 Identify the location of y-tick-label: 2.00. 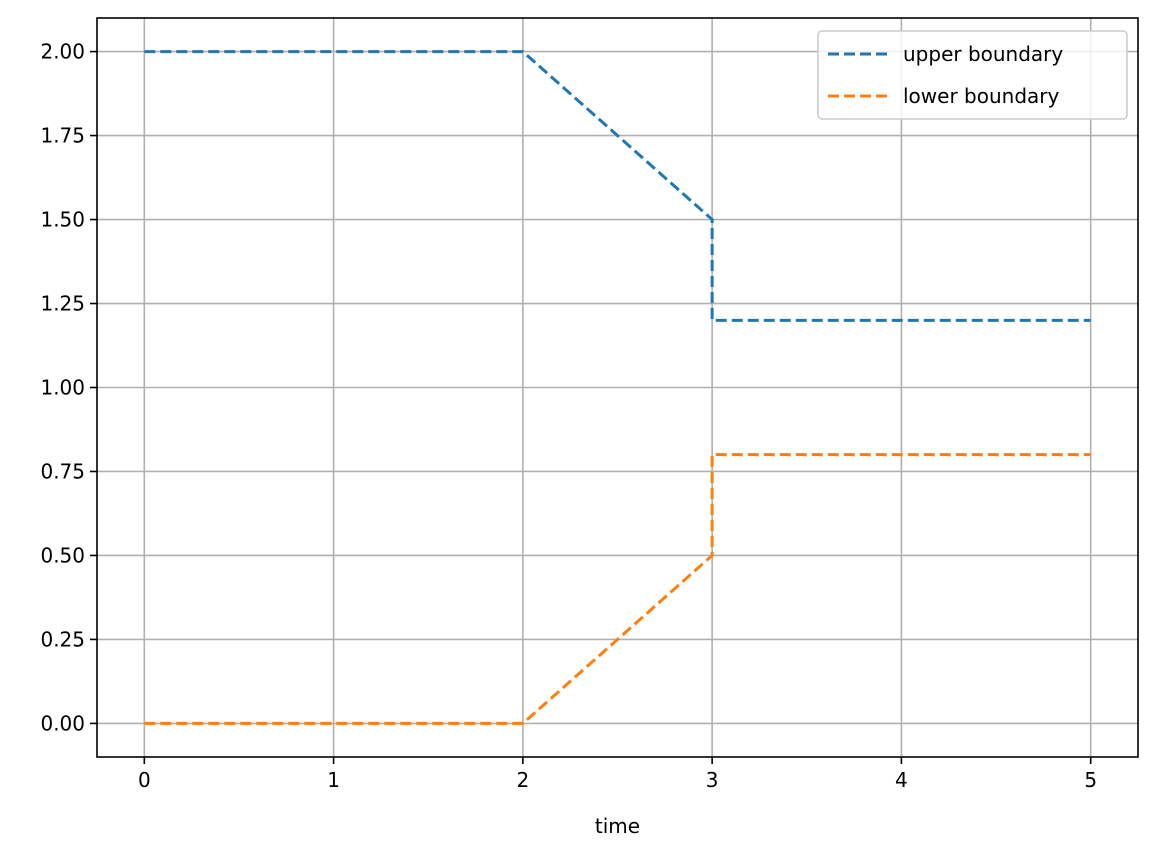
(62, 52).